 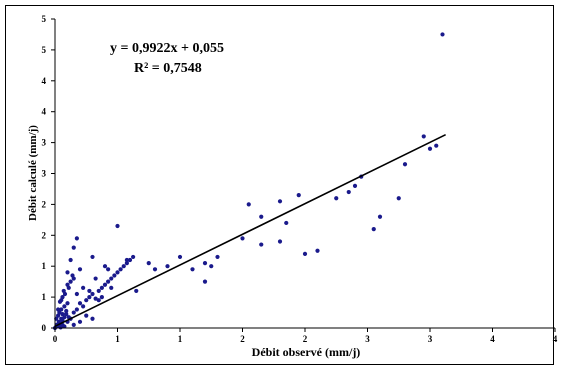 What do you see at coordinates (55, 339) in the screenshot?
I see `x-tick-label: 0` at bounding box center [55, 339].